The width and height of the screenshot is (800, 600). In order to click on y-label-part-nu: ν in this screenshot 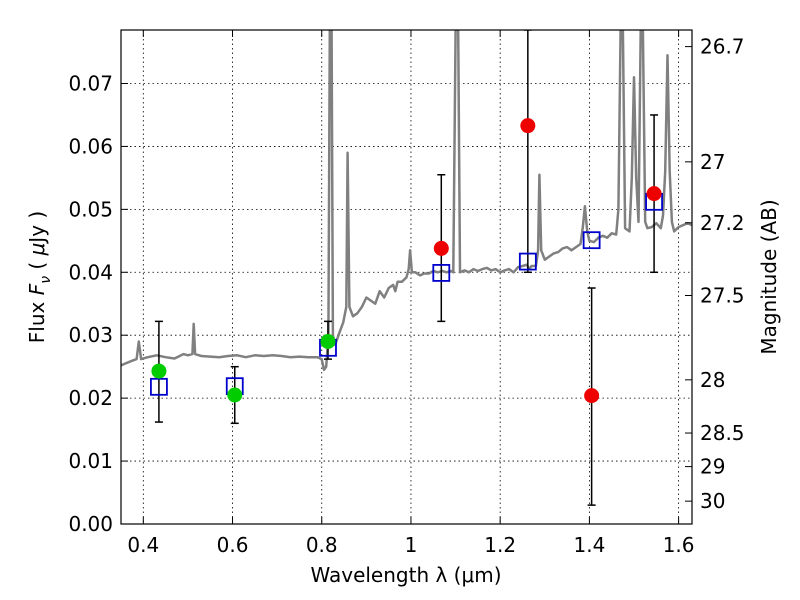, I will do `click(46, 280)`.